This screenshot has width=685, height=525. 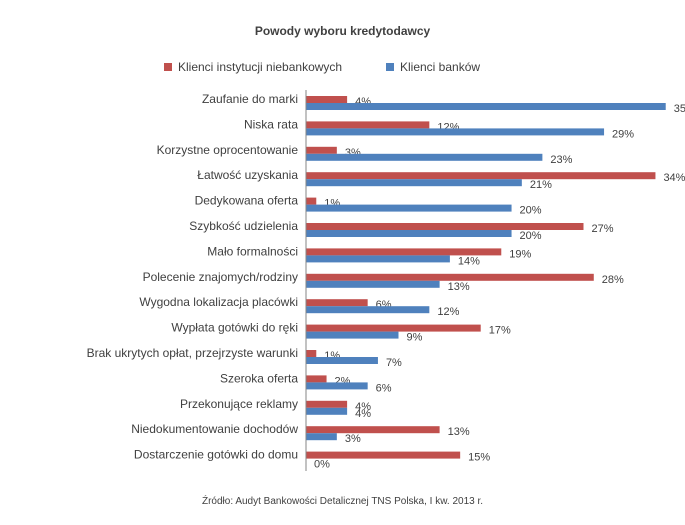 What do you see at coordinates (373, 430) in the screenshot?
I see `bar-nonbank-niedokumentowanie-dochodow` at bounding box center [373, 430].